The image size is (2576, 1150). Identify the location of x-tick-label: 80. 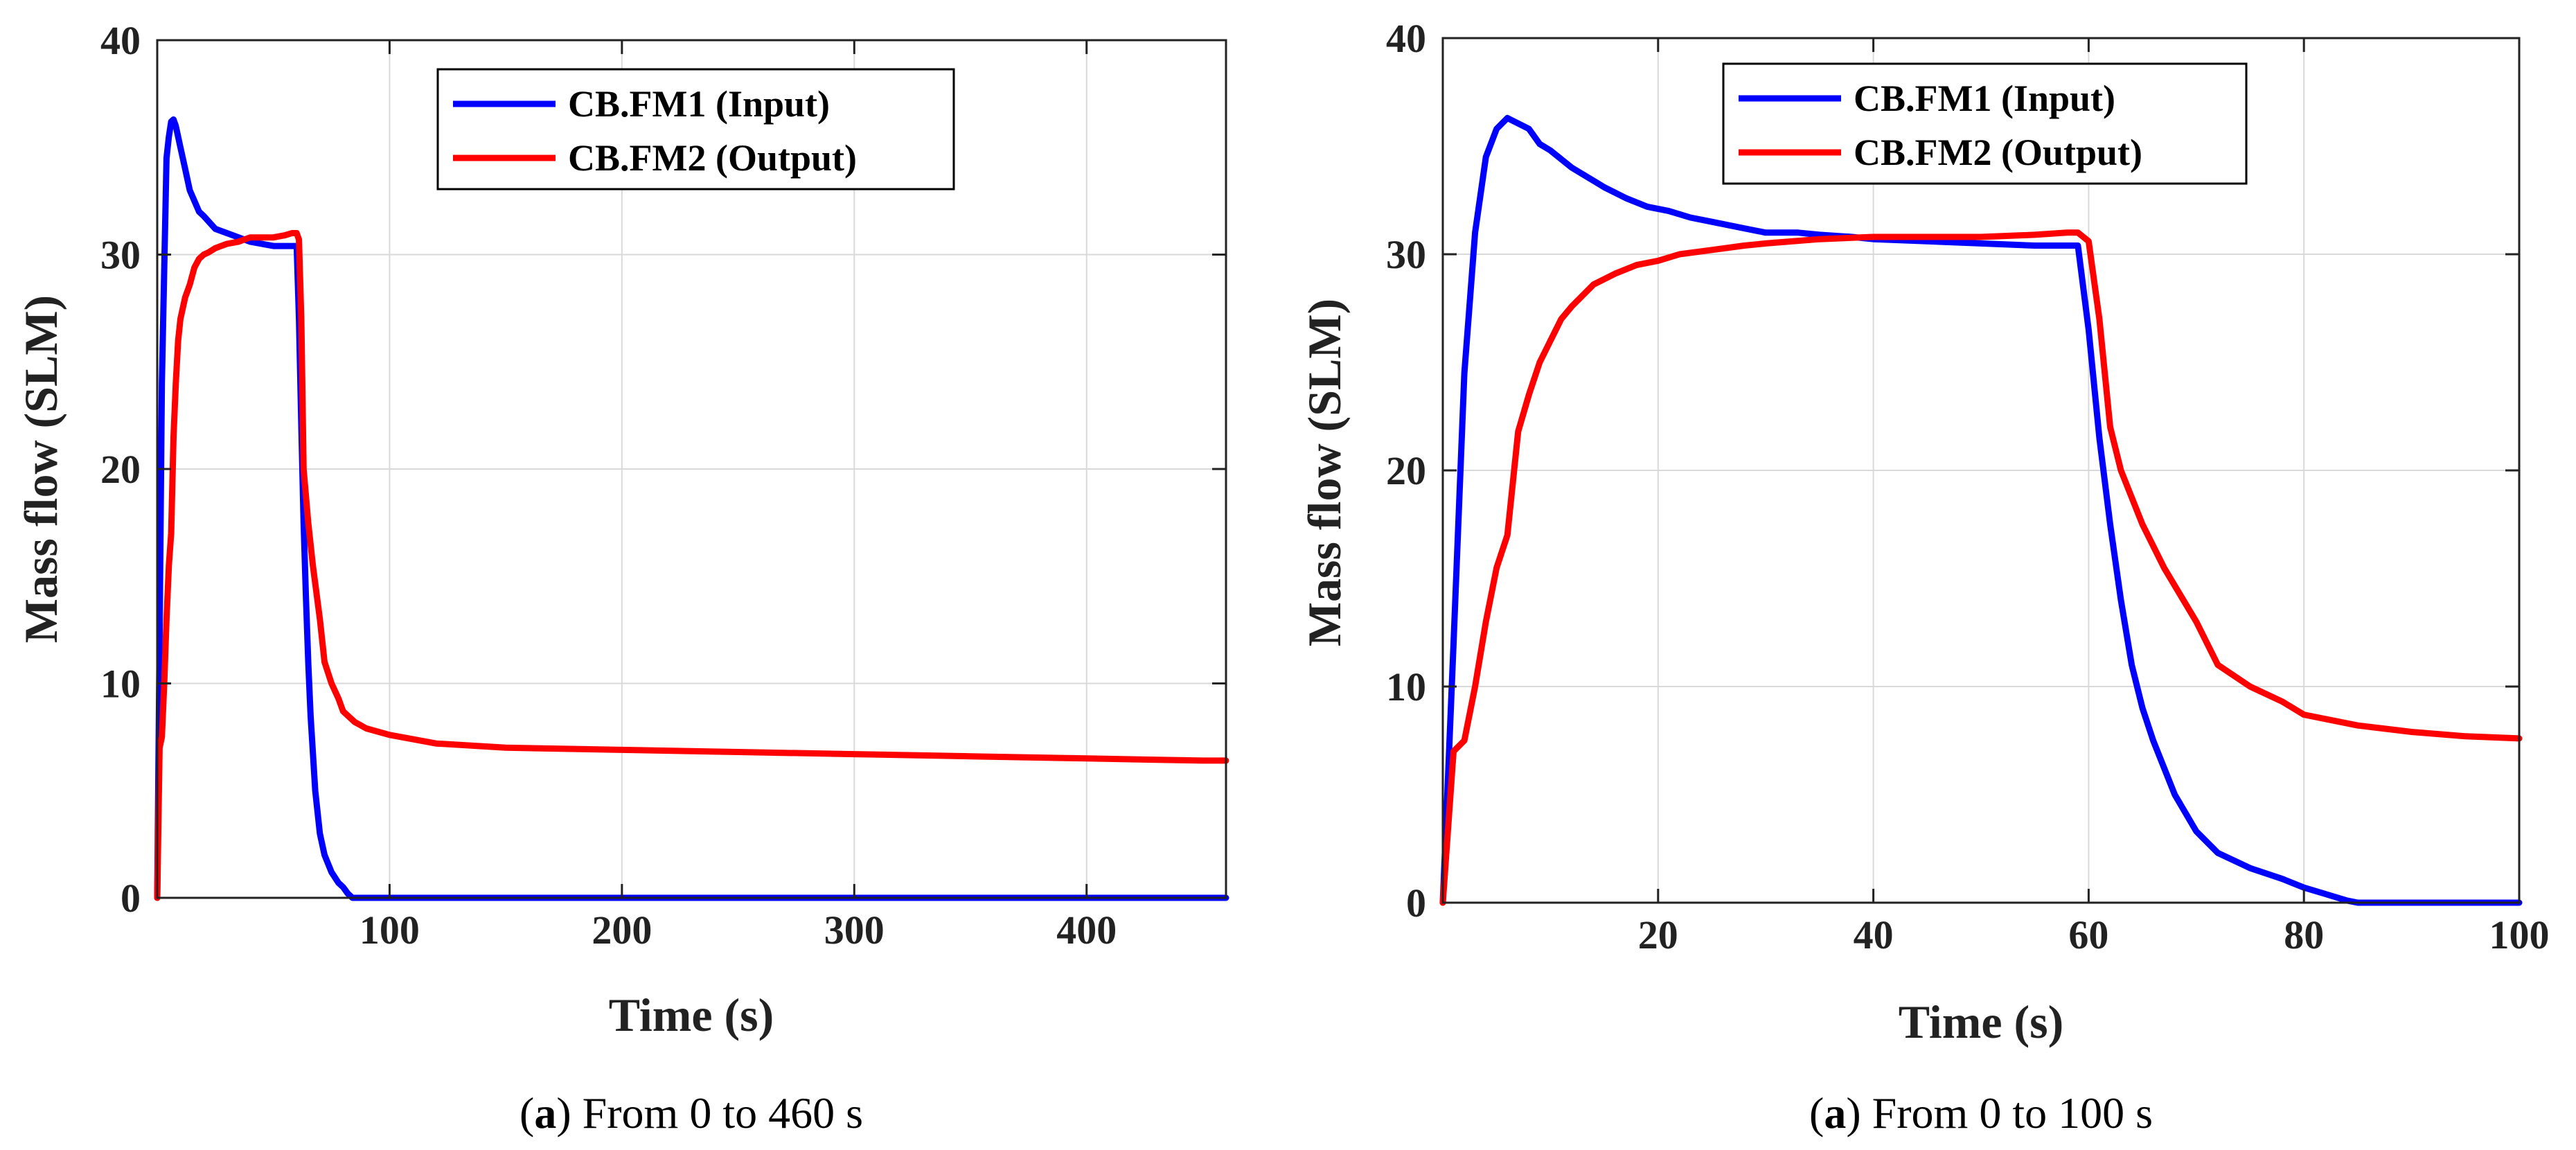
(2304, 934).